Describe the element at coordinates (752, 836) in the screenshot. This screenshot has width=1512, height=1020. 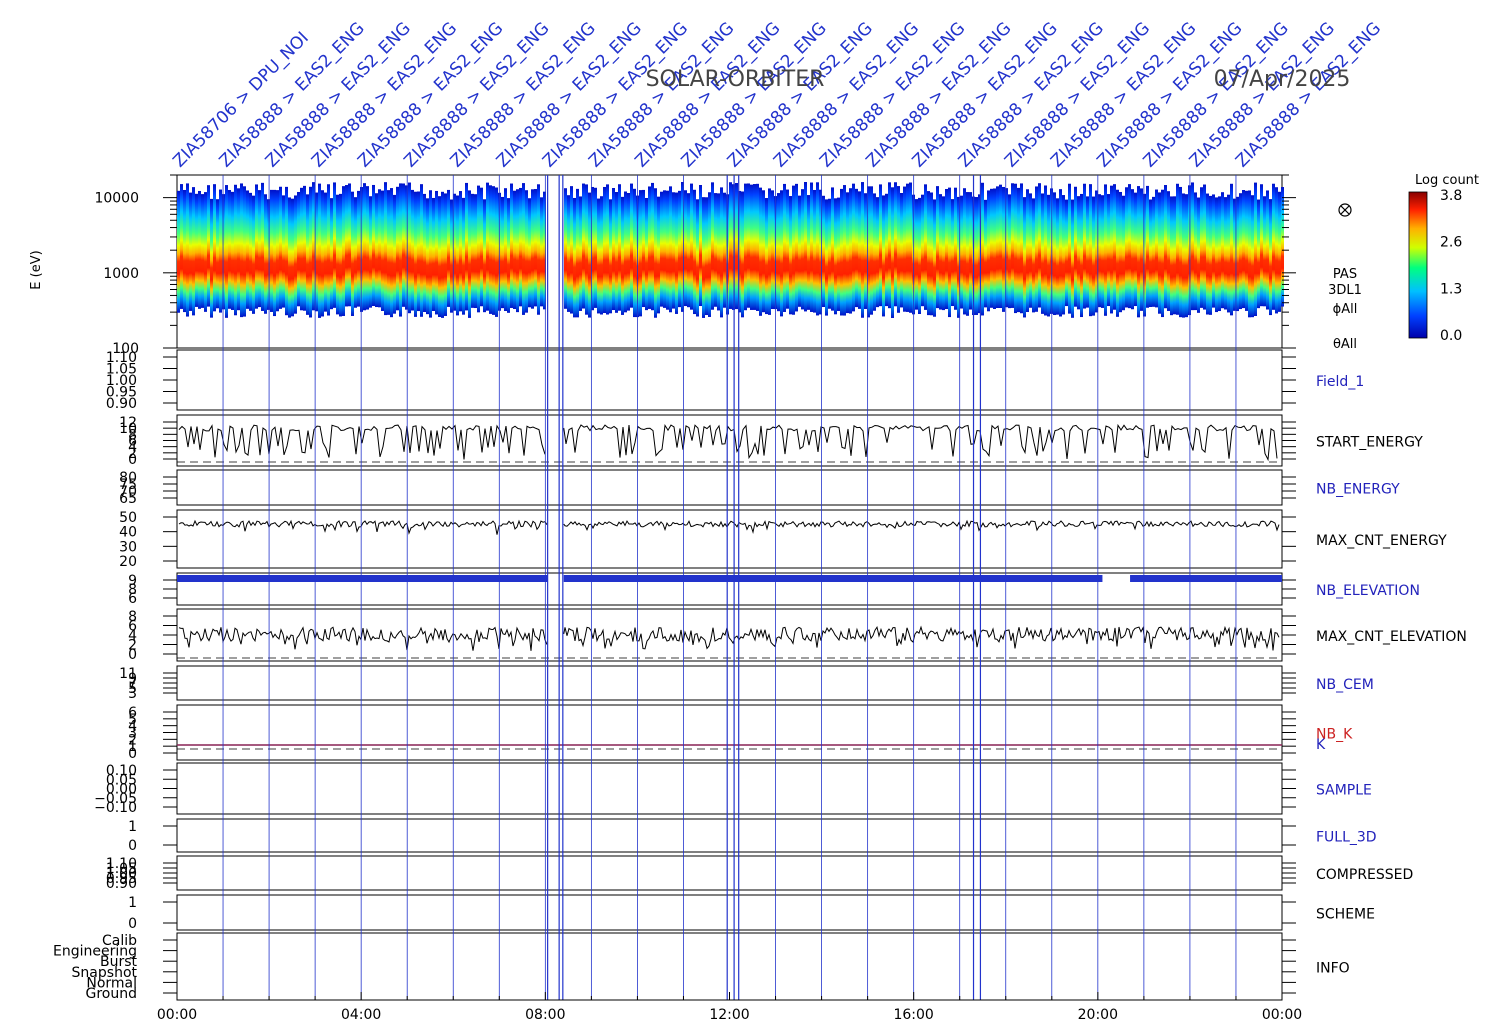
I see `panel-full-3d: 1 0 FULL_3D` at that location.